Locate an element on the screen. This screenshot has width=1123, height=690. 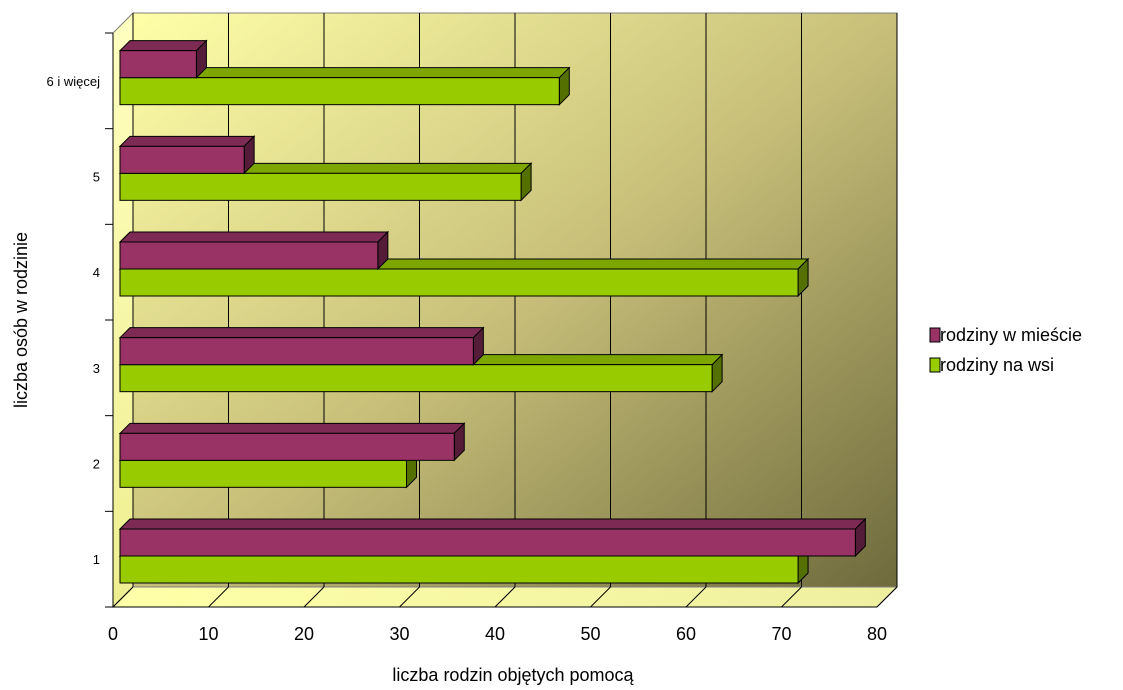
y-tick-label: 5 is located at coordinates (96, 177).